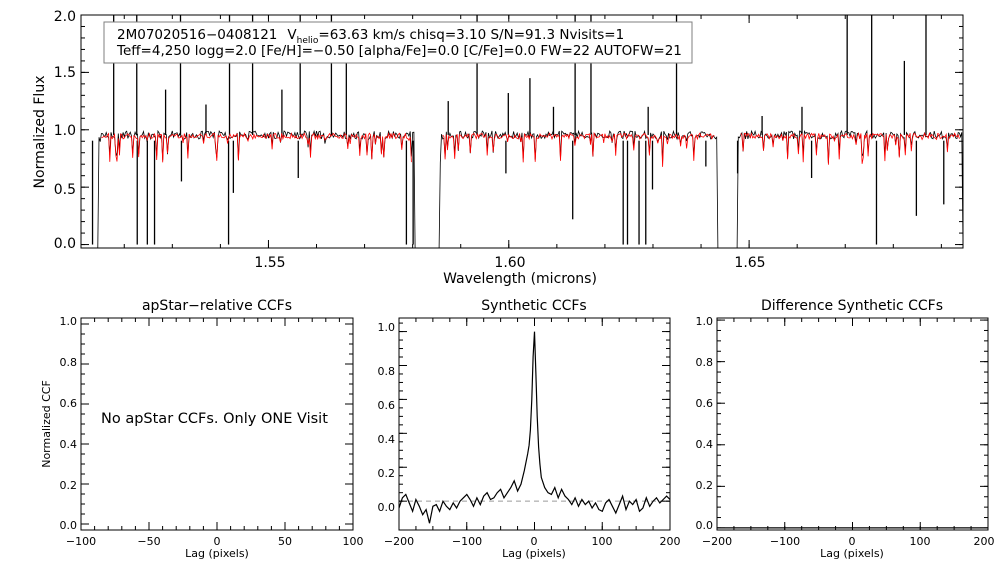 This screenshot has height=576, width=1008. Describe the element at coordinates (705, 321) in the screenshot. I see `difference-y-tick-label: 1.0` at that location.